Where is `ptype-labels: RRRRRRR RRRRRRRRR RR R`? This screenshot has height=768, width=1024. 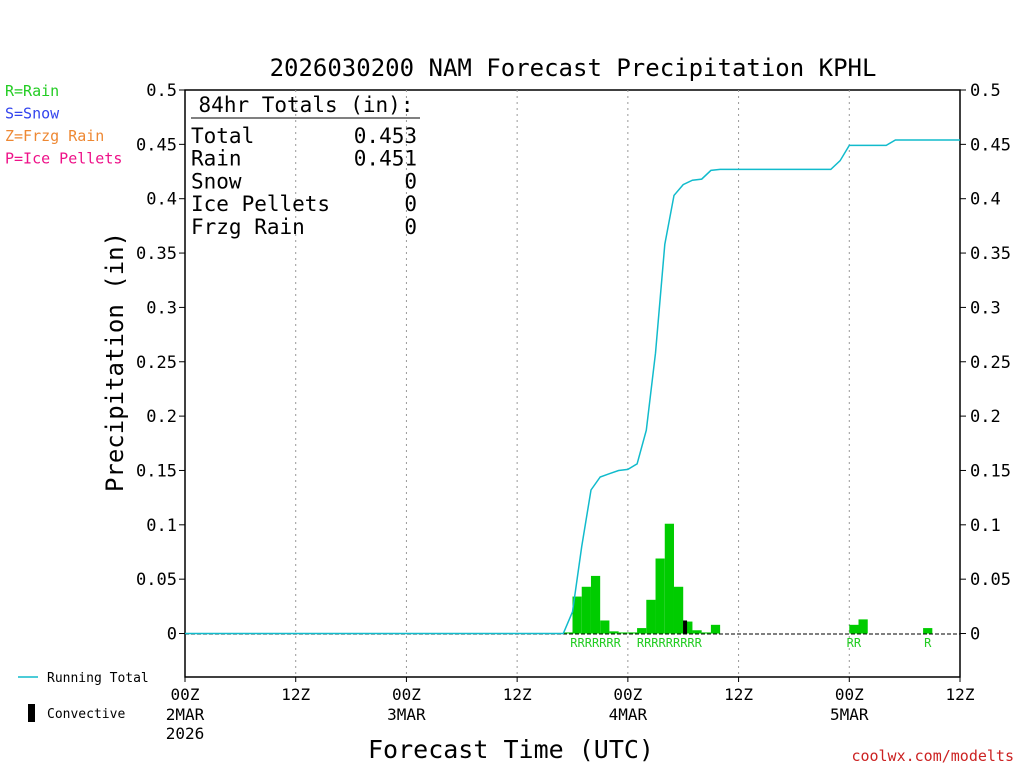 ptype-labels: RRRRRRR RRRRRRRRR RR R is located at coordinates (751, 643).